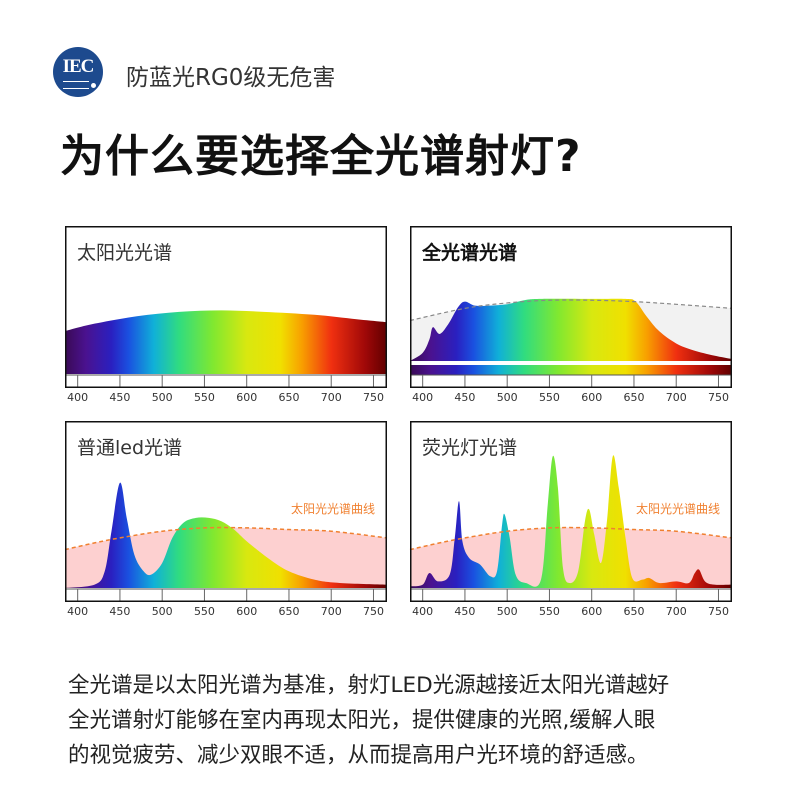 The image size is (800, 800). What do you see at coordinates (369, 685) in the screenshot?
I see `description-line: 全光谱是以太阳光谱为基准，射灯LED光源越接近太阳光谱越好` at bounding box center [369, 685].